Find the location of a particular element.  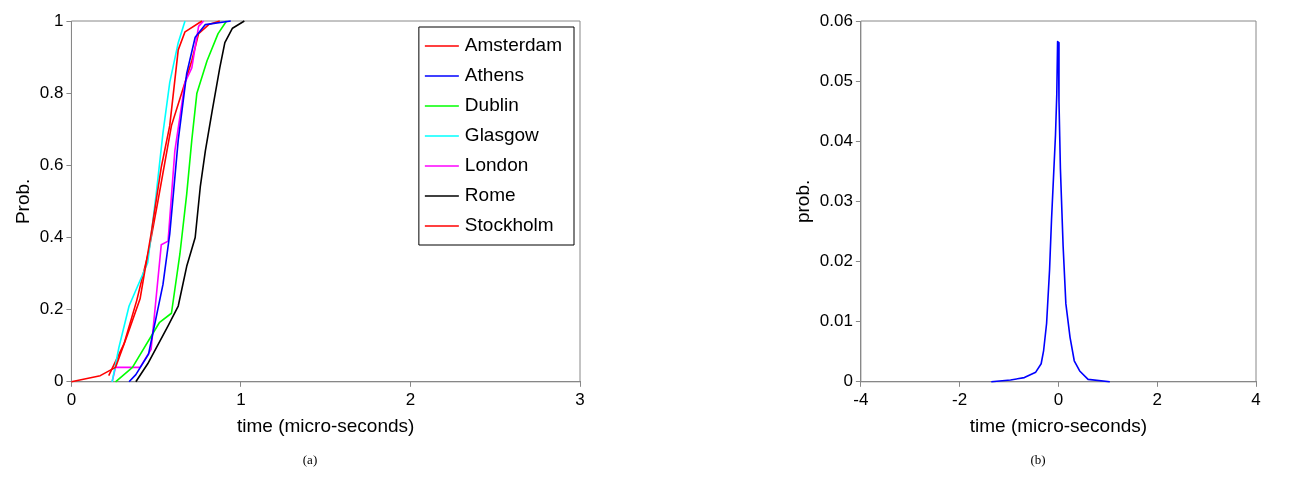

y-tick-label: 0.04 is located at coordinates (836, 140).